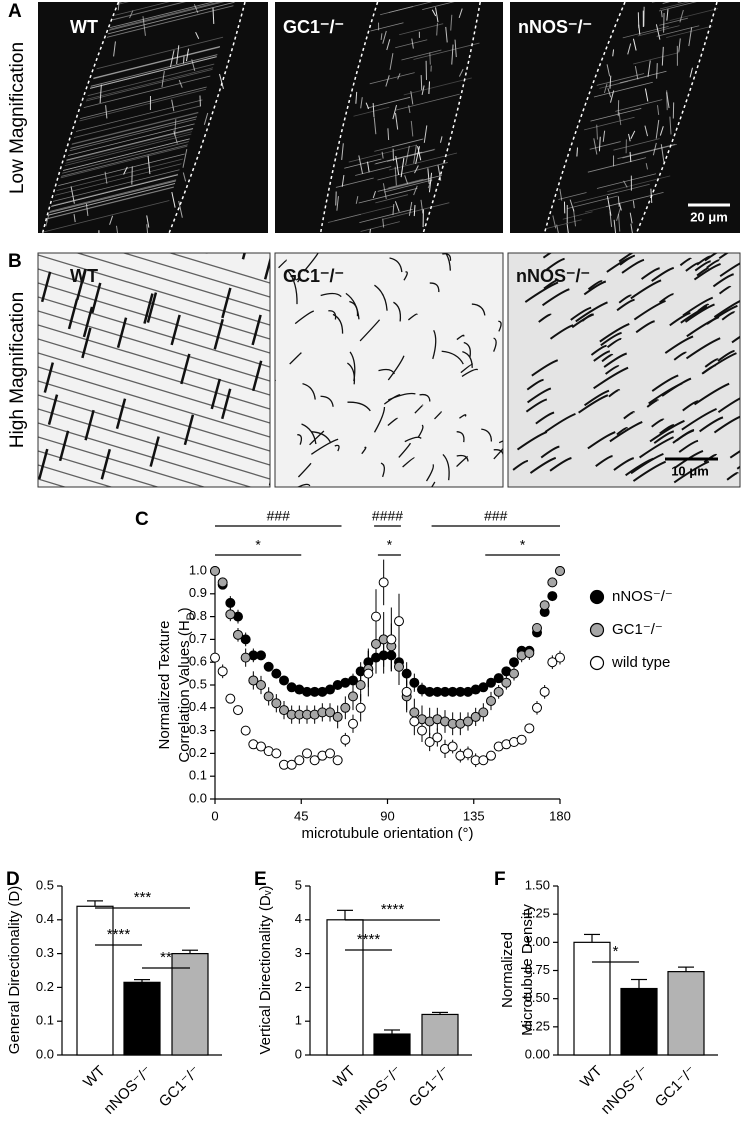 This screenshot has height=1137, width=750. Describe the element at coordinates (537, 941) in the screenshot. I see `y-tick-label: 1.00` at that location.